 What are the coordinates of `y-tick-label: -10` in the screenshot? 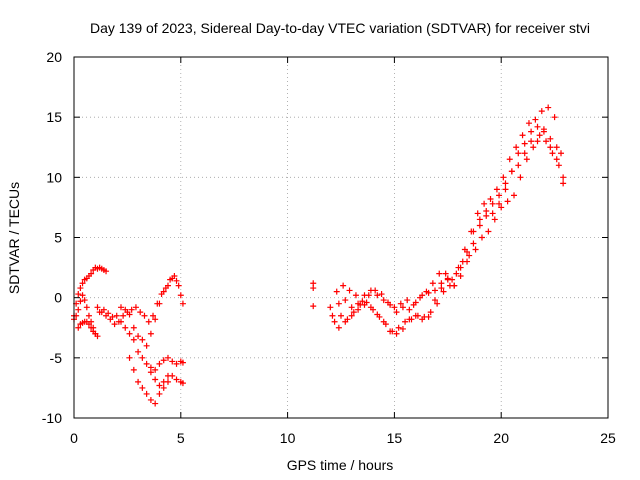 It's located at (52, 418).